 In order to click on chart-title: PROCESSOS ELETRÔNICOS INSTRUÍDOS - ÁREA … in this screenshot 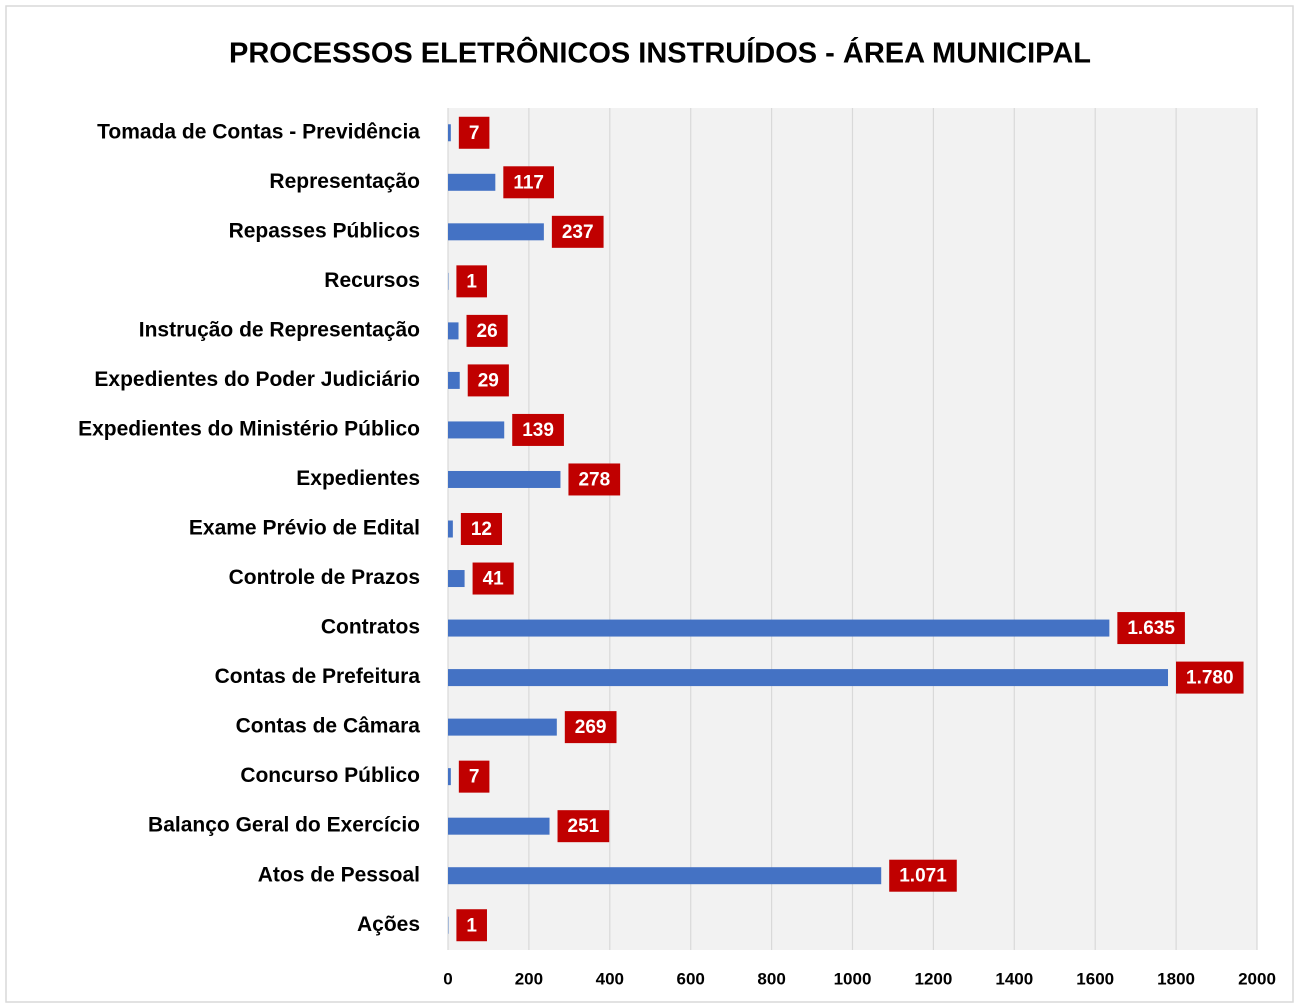, I will do `click(660, 53)`.